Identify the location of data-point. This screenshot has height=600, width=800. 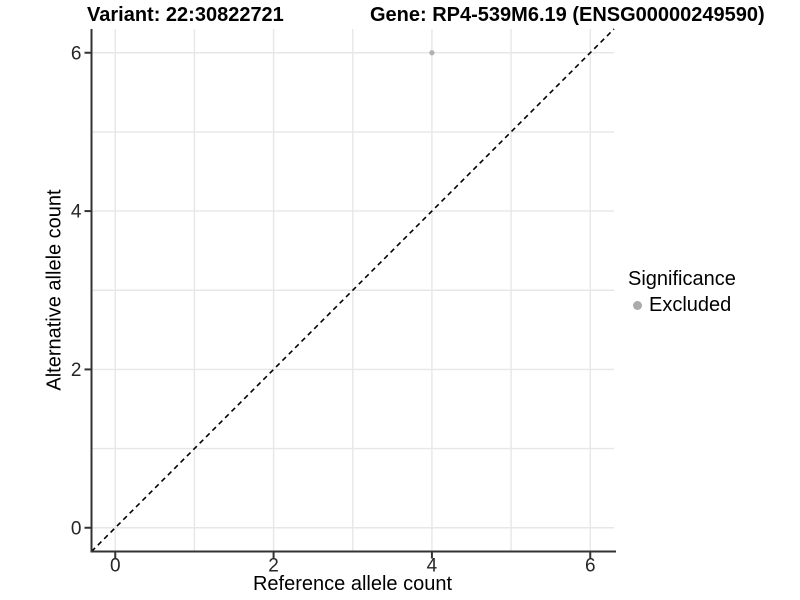
(432, 53).